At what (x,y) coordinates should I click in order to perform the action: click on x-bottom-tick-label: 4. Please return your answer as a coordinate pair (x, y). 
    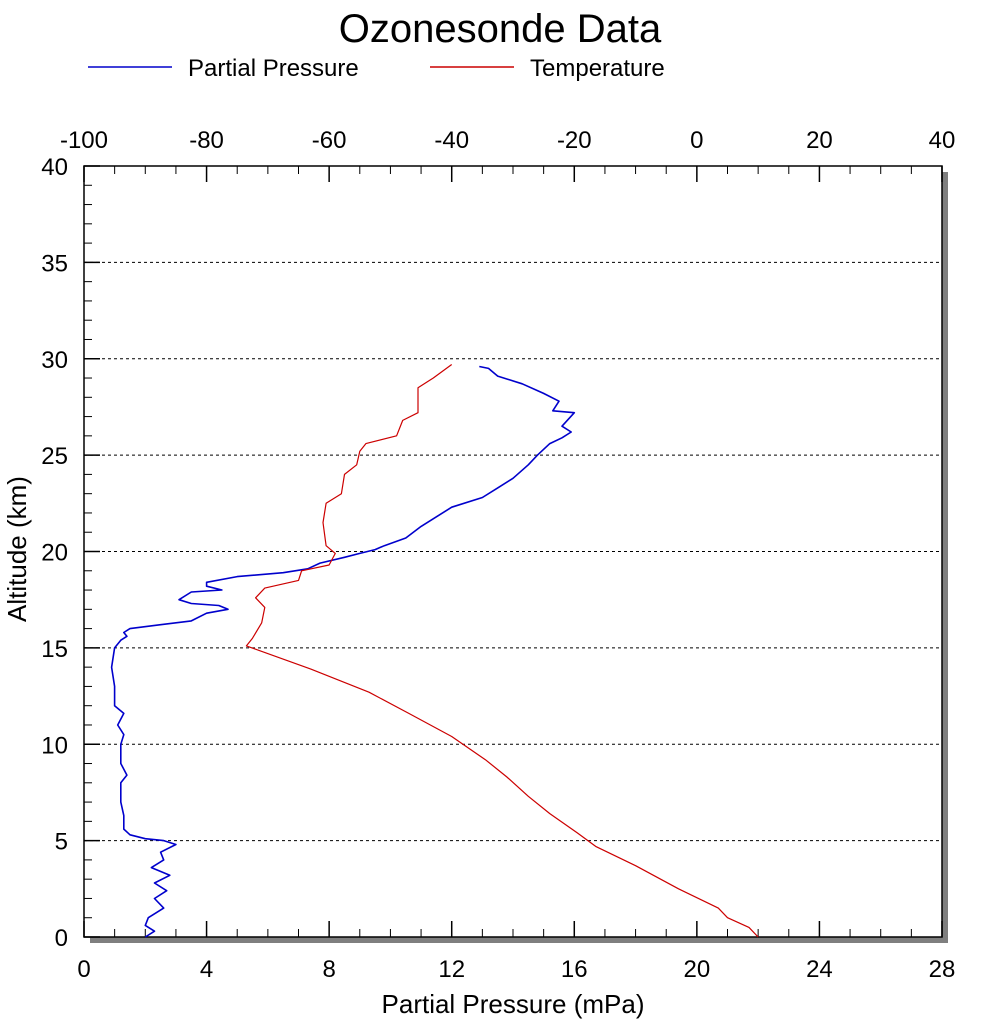
    Looking at the image, I should click on (206, 969).